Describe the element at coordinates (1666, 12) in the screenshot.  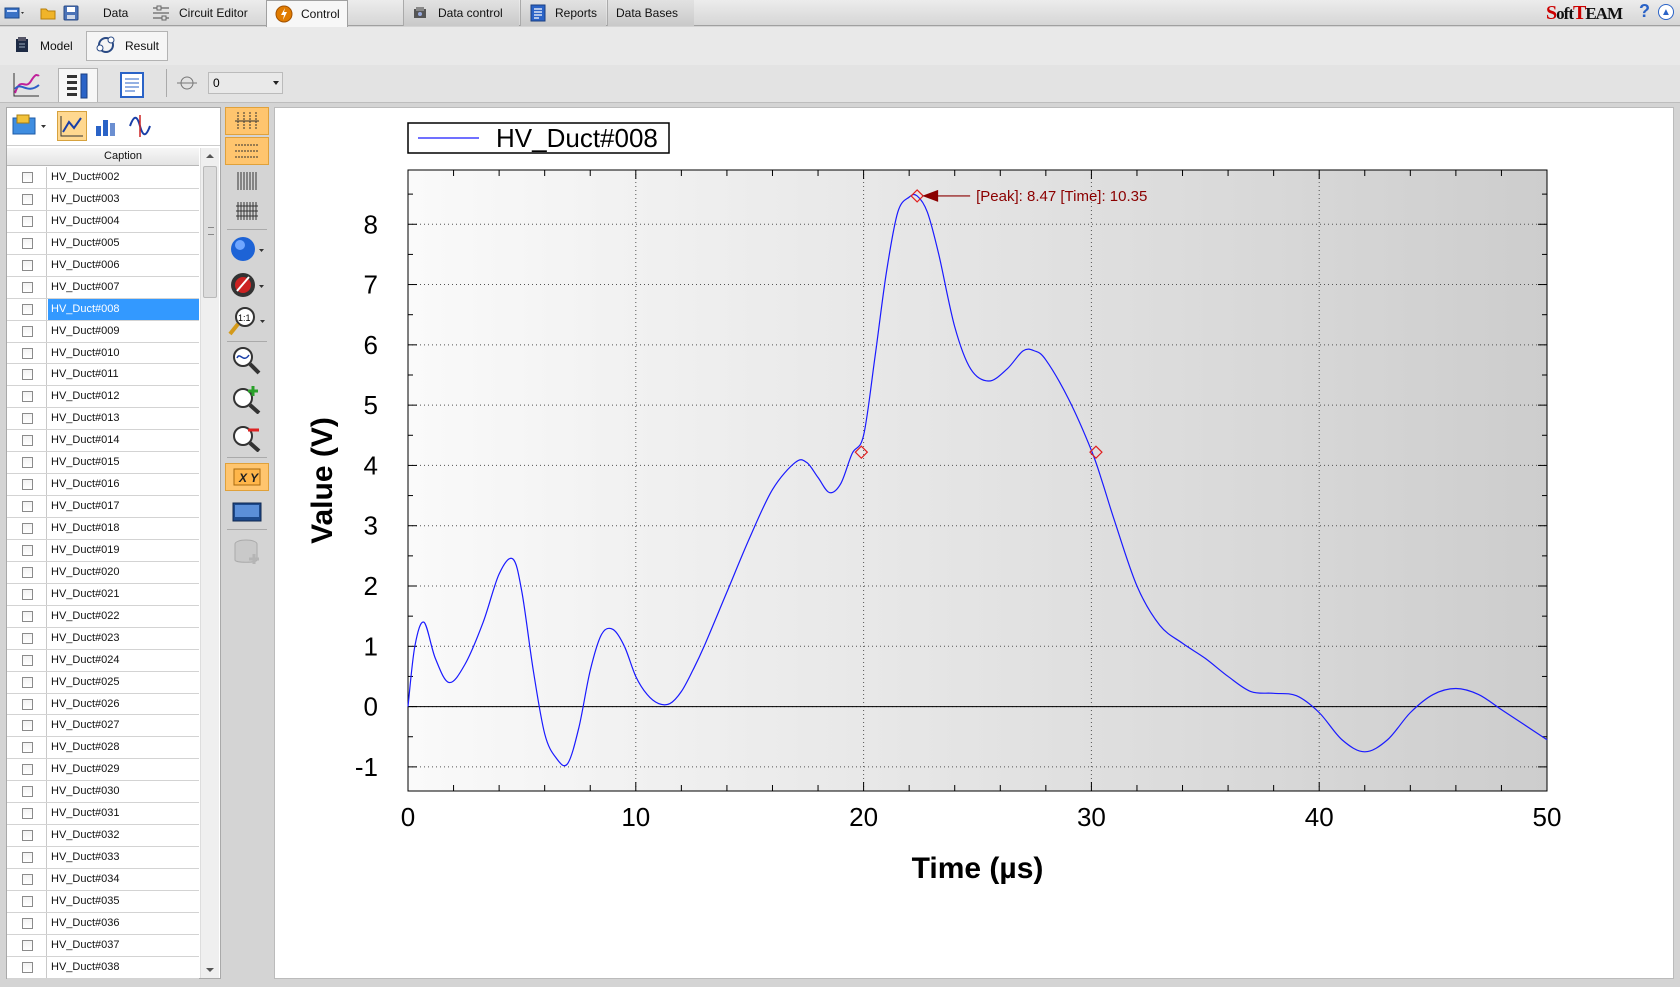
I see `collapse-ribbon-icon: ▲` at that location.